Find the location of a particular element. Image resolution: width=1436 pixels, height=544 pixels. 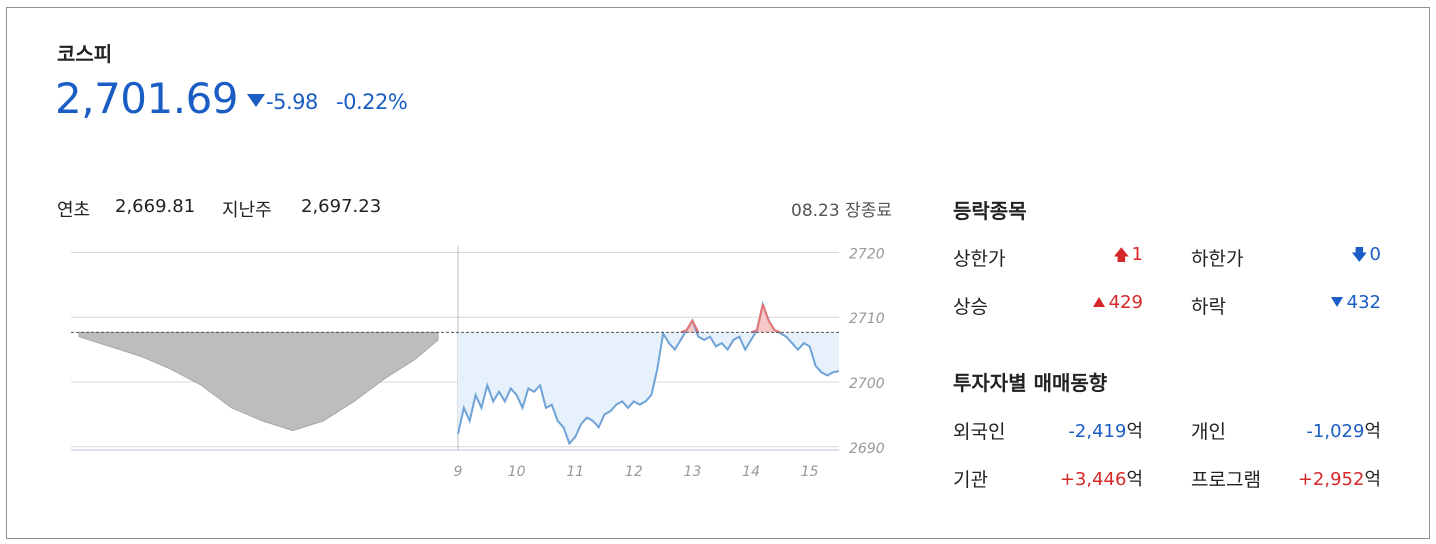

arrow-down-icon: 🡇 is located at coordinates (1359, 254).